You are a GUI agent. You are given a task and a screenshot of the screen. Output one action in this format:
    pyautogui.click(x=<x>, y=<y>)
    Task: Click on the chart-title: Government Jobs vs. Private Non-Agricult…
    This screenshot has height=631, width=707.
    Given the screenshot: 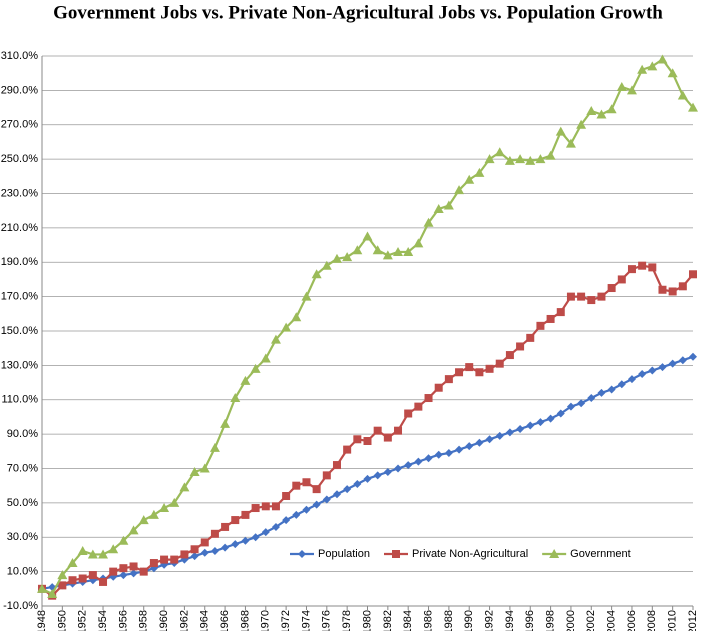 What is the action you would take?
    pyautogui.click(x=358, y=12)
    